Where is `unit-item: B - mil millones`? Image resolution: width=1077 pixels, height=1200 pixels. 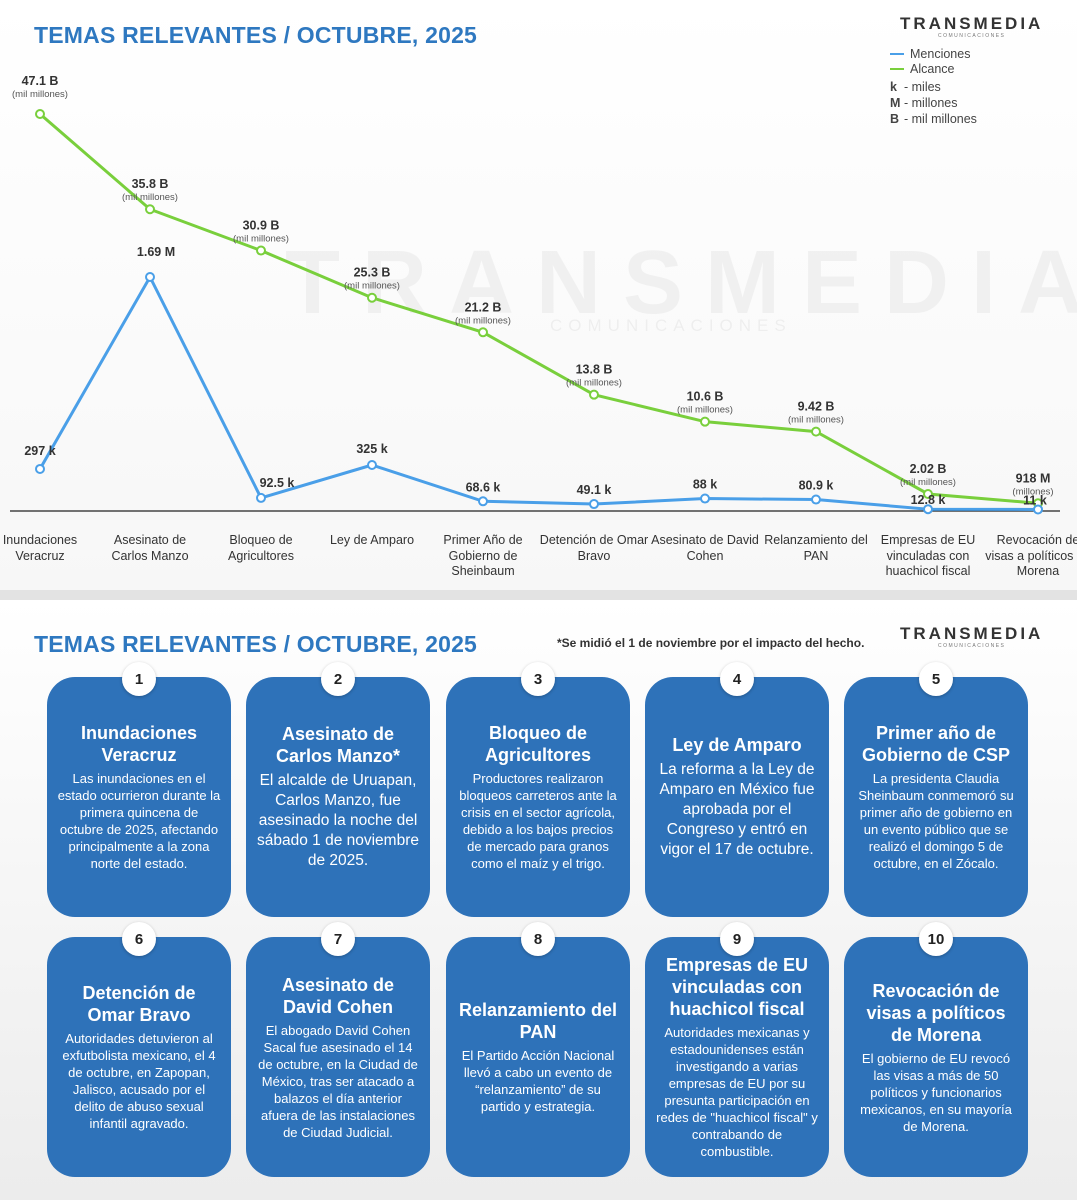
unit-item: B - mil millones is located at coordinates (933, 119).